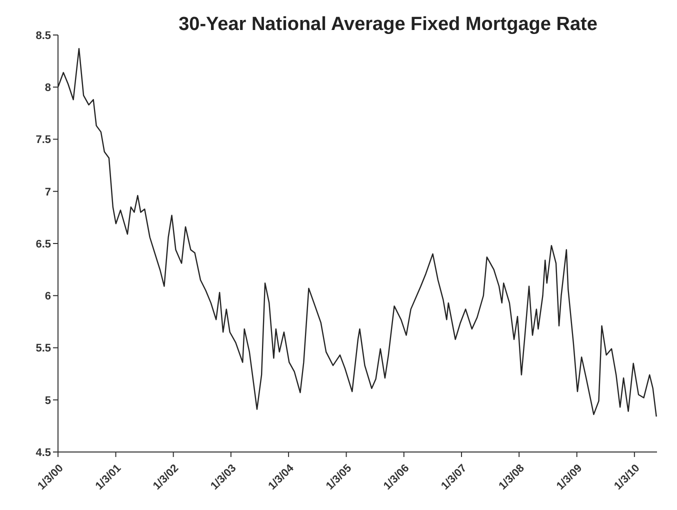 This screenshot has width=677, height=510. Describe the element at coordinates (43, 244) in the screenshot. I see `y-tick-label: 6.5` at that location.